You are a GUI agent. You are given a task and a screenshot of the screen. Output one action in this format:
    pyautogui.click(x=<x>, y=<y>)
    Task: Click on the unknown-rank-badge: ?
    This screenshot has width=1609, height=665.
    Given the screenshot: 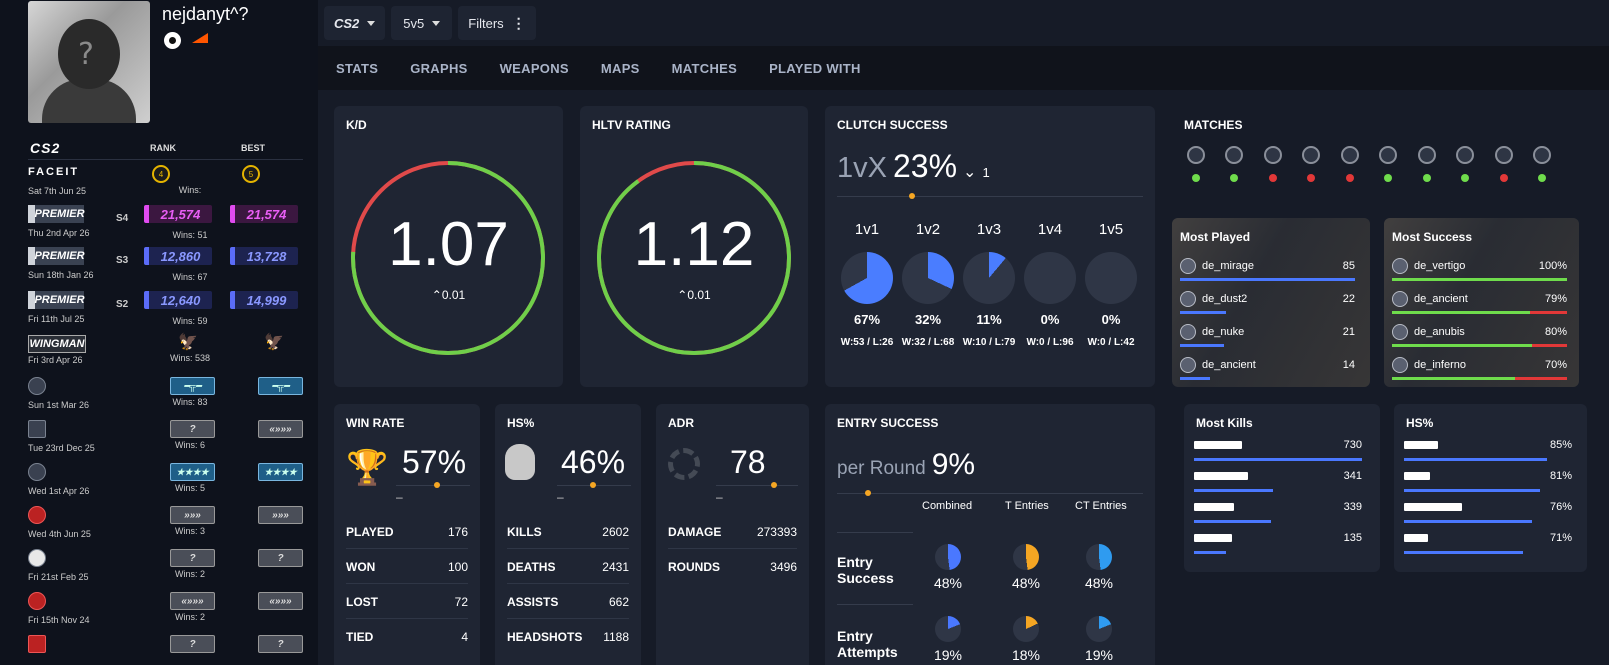 What is the action you would take?
    pyautogui.click(x=192, y=558)
    